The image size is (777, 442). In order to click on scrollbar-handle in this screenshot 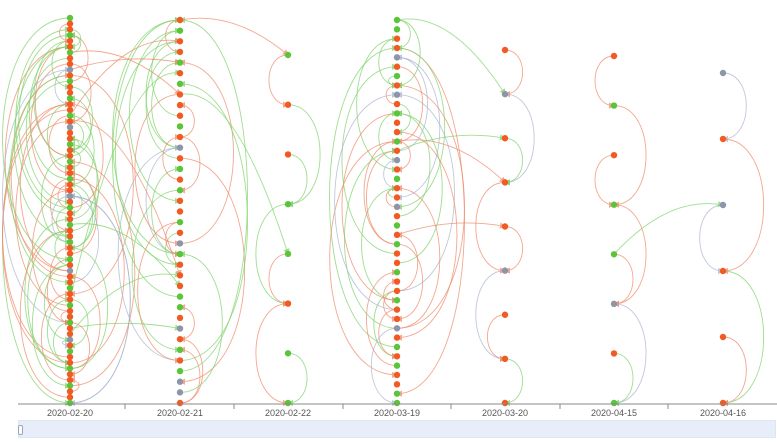, I will do `click(20, 430)`.